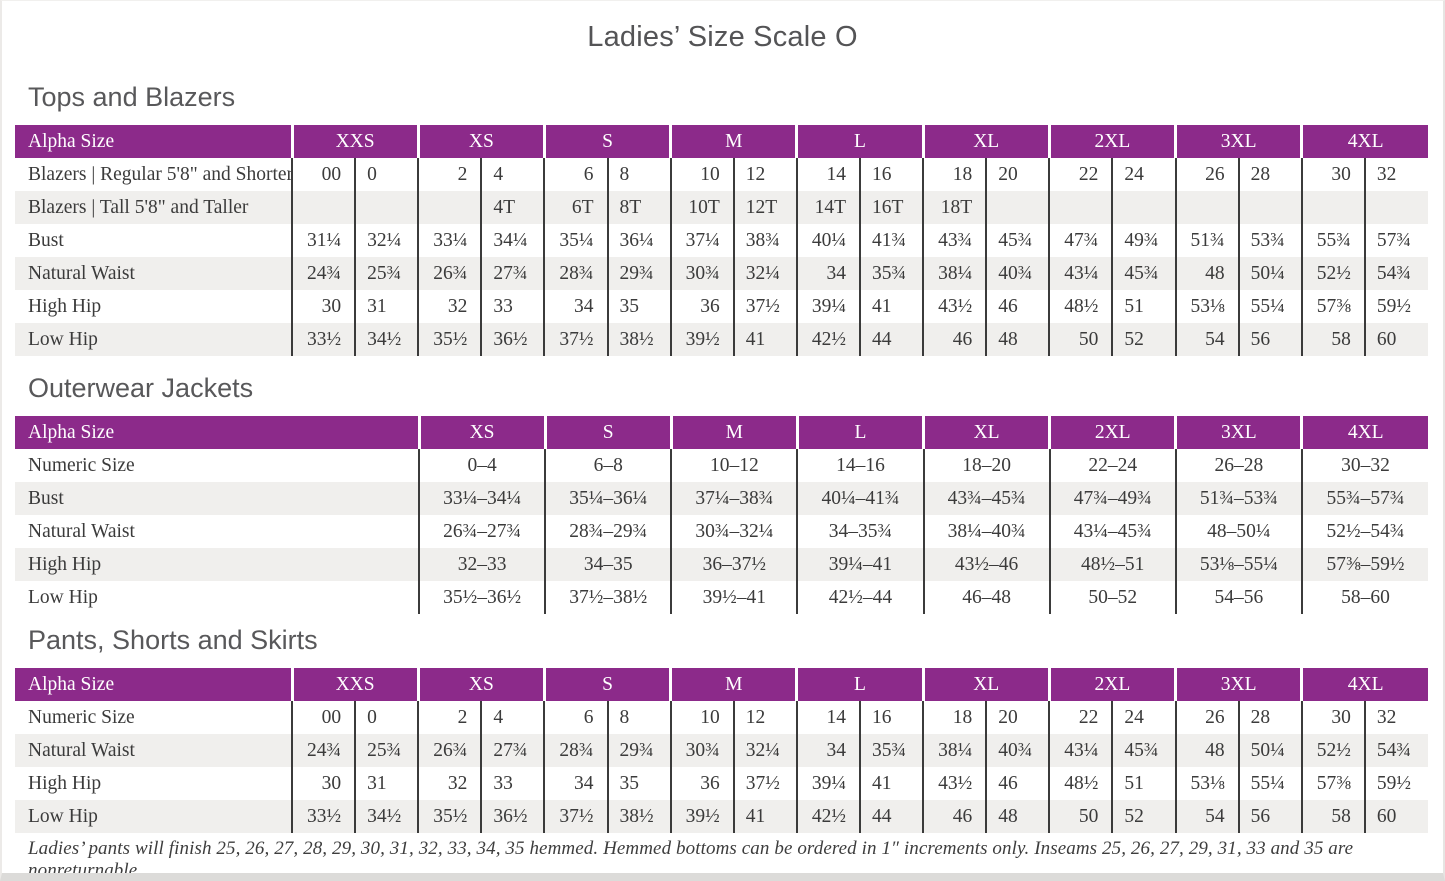 The width and height of the screenshot is (1445, 881). I want to click on size-cell: 26¾, so click(449, 273).